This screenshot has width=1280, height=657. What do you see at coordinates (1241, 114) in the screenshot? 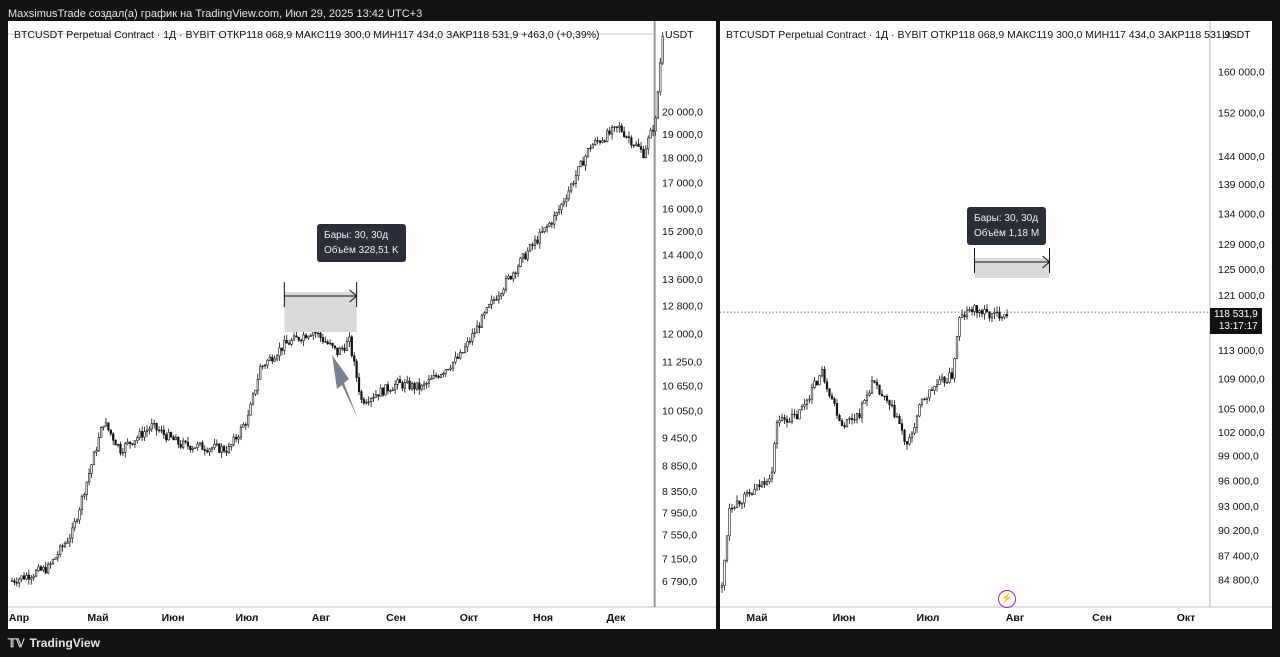
I see `y-tick-label: 152 000,0` at bounding box center [1241, 114].